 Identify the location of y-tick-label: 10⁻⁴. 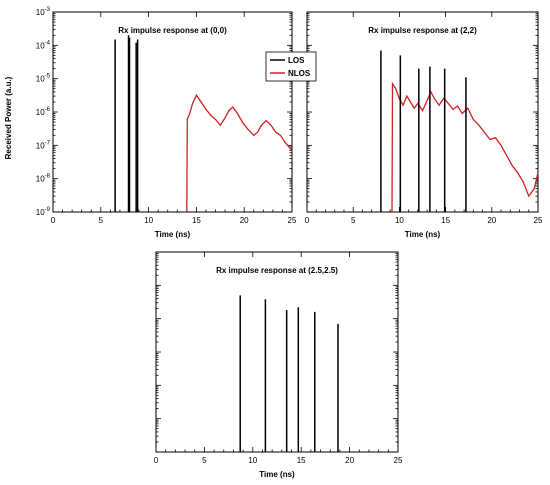
(43, 45).